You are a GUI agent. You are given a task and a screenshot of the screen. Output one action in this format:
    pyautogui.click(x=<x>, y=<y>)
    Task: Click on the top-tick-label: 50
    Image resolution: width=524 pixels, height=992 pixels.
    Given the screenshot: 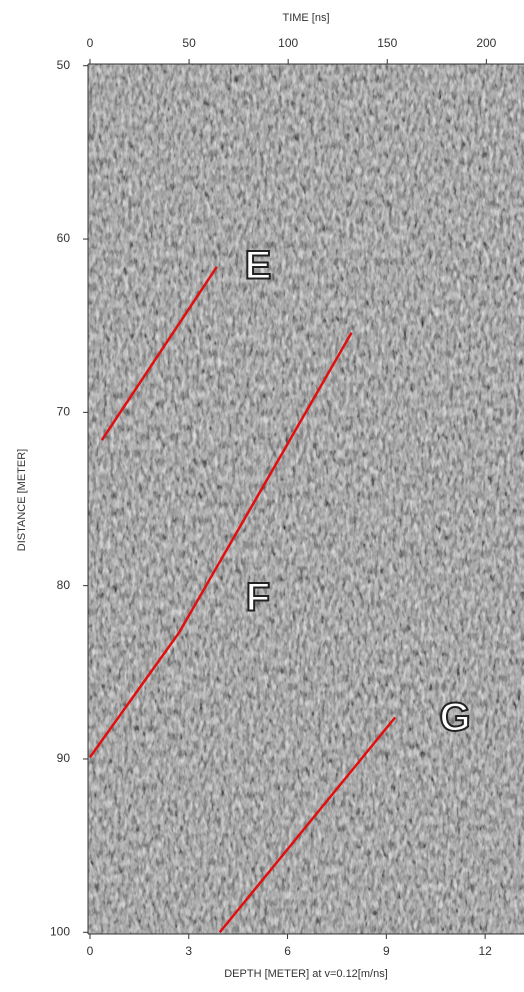 What is the action you would take?
    pyautogui.click(x=189, y=43)
    